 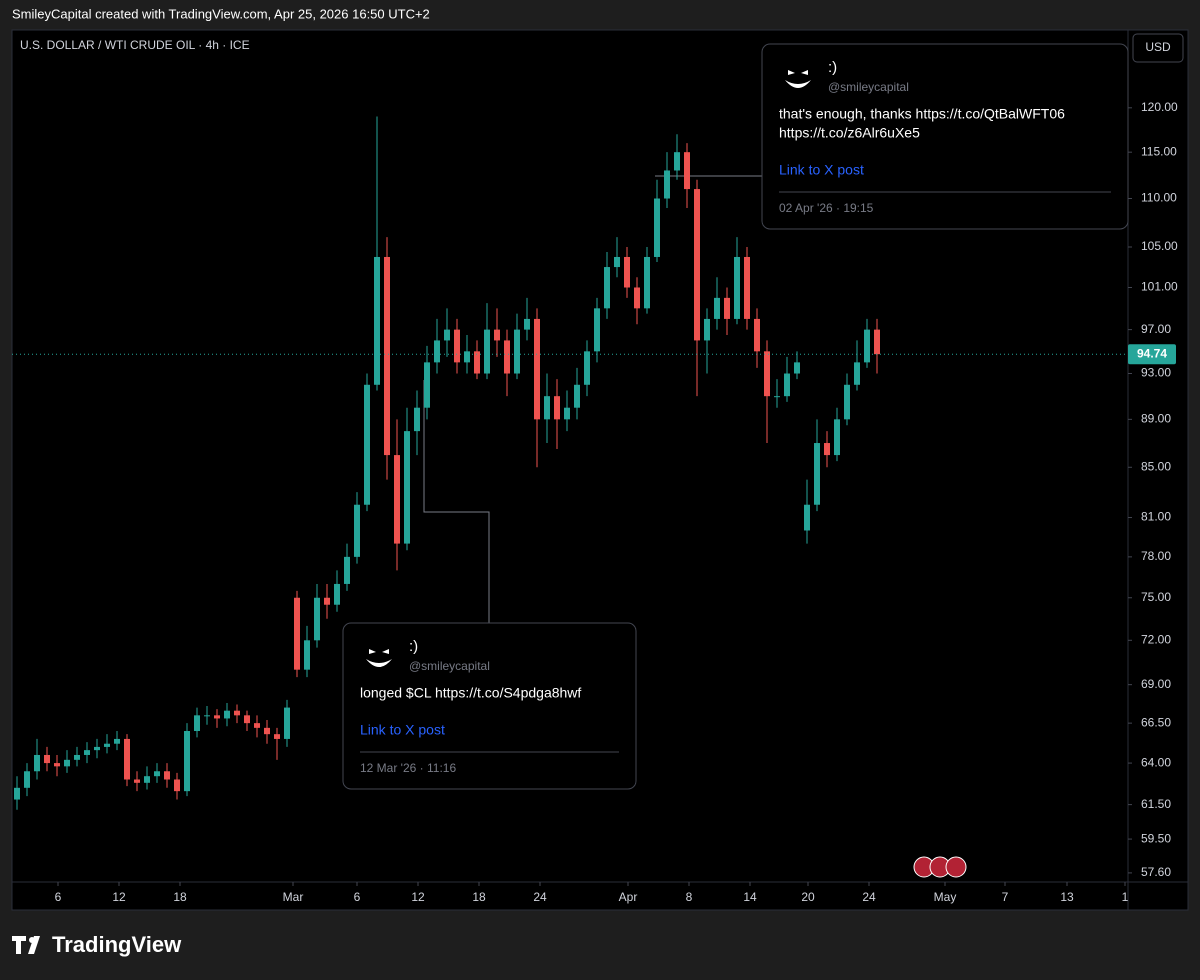 I want to click on author-name: :), so click(x=832, y=67).